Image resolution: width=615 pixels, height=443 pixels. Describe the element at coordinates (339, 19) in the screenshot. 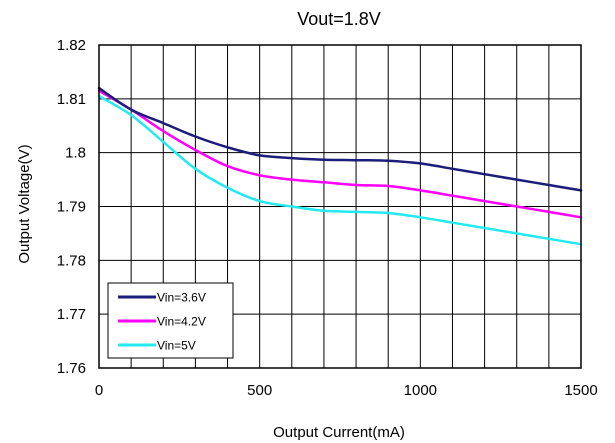

I see `chart-title: Vout=1.8V` at that location.